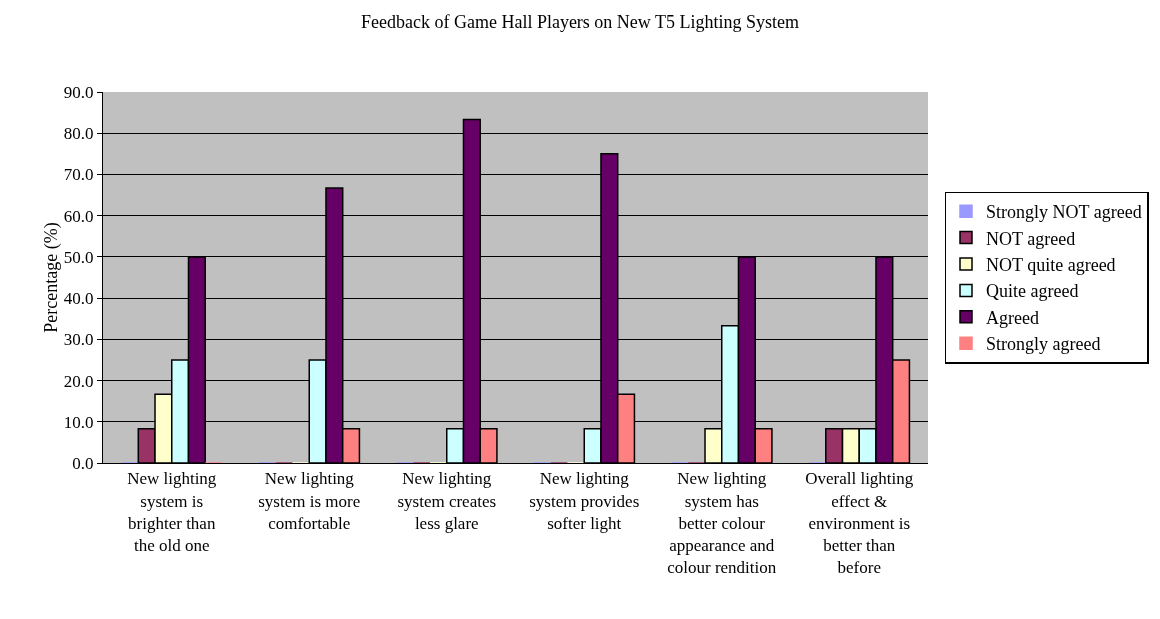  What do you see at coordinates (78, 175) in the screenshot?
I see `y-tick-label: 70.0` at bounding box center [78, 175].